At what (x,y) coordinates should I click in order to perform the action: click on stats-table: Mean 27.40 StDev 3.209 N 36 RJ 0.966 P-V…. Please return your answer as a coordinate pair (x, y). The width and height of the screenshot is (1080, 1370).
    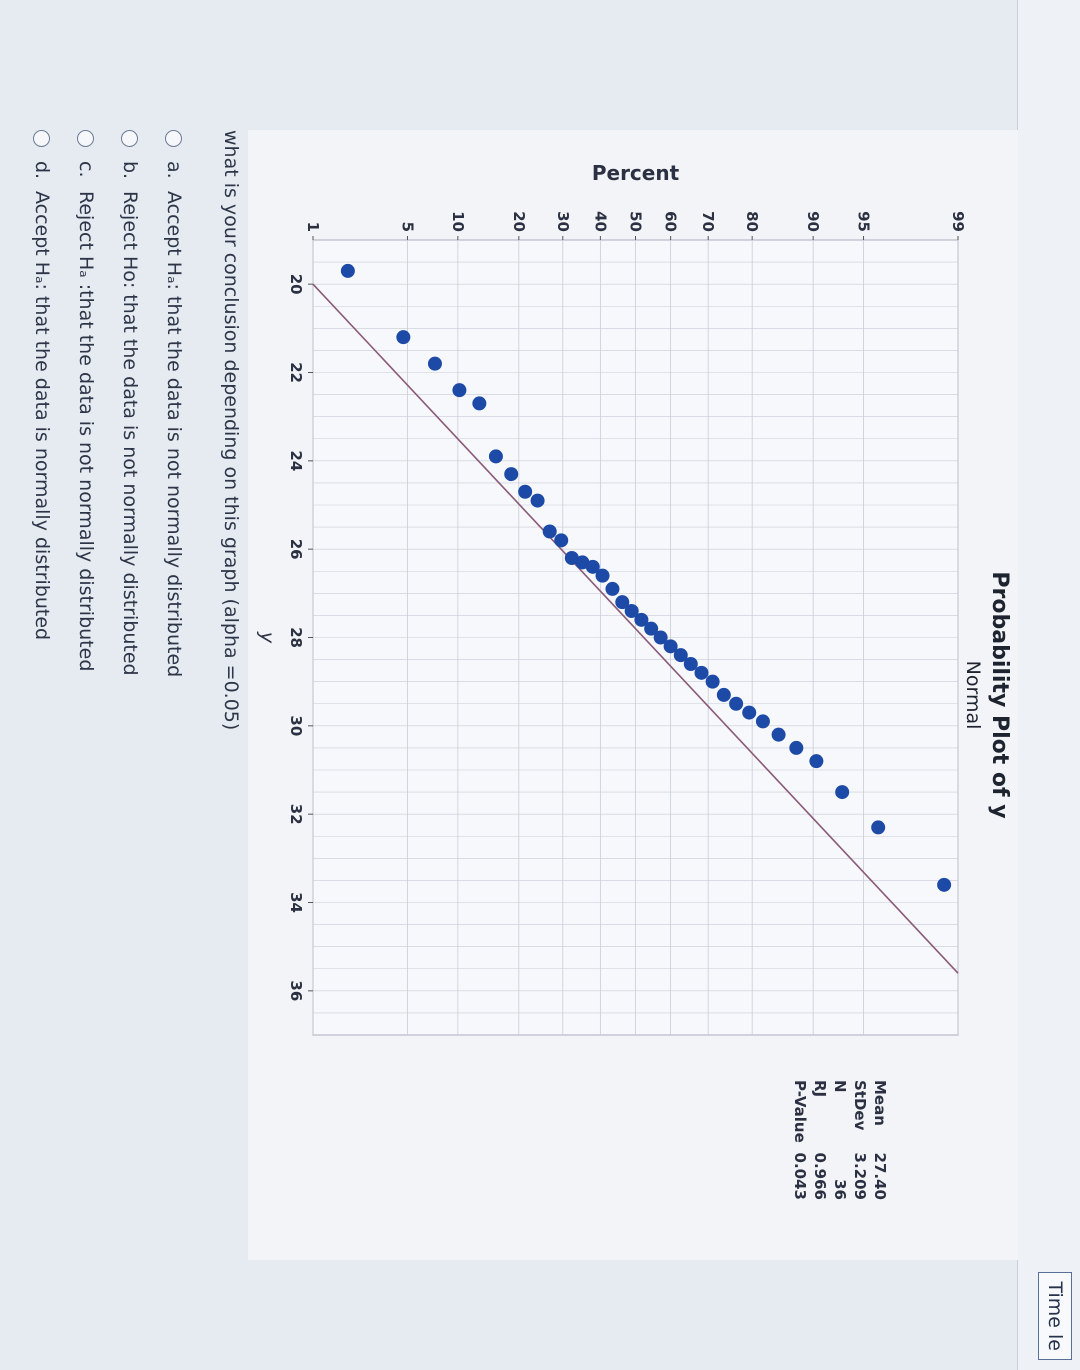
    Looking at the image, I should click on (840, 1140).